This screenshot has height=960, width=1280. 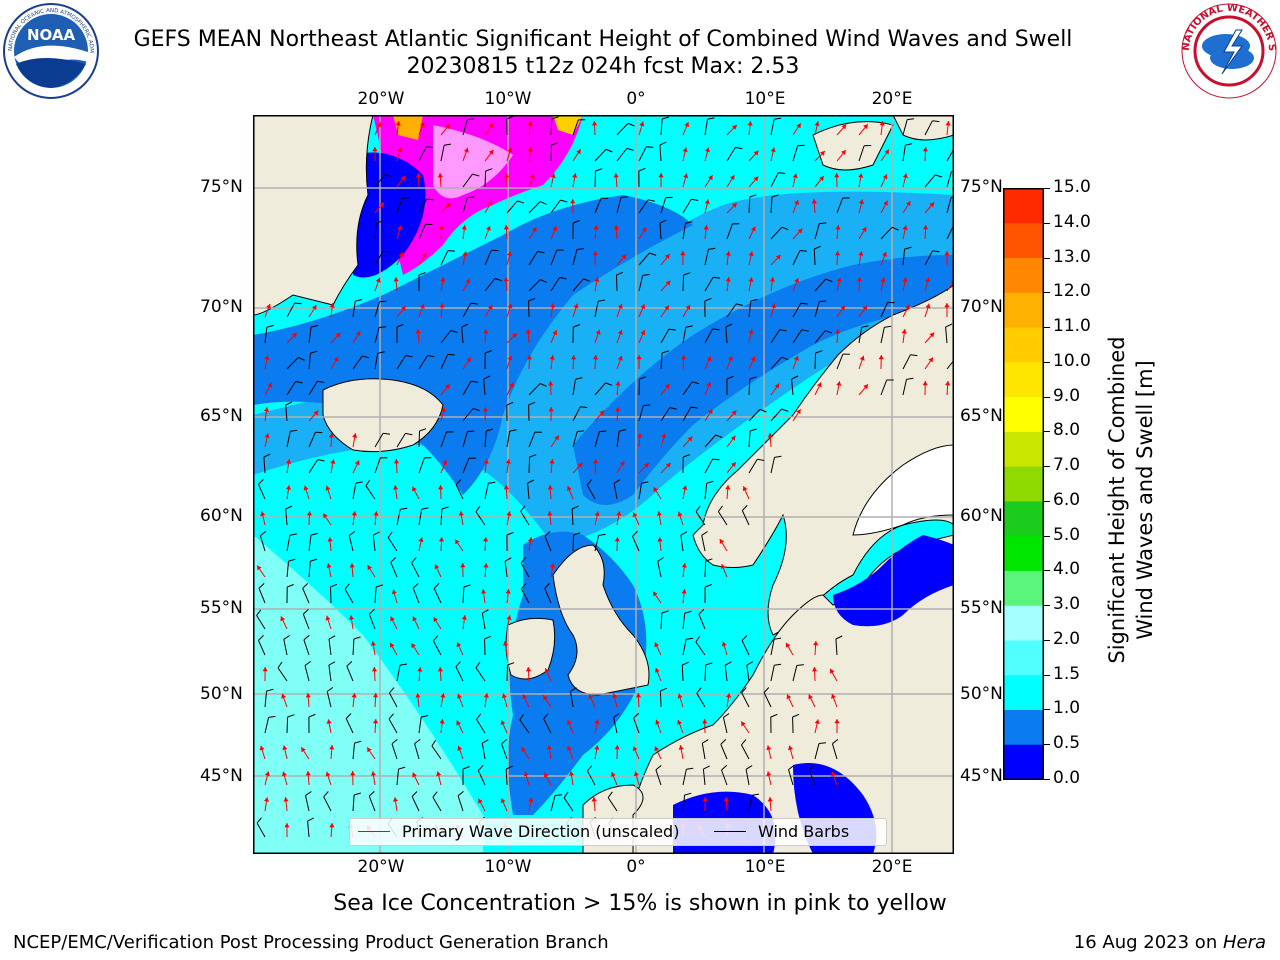 What do you see at coordinates (1067, 534) in the screenshot?
I see `colorbar-tick-label: 5.0` at bounding box center [1067, 534].